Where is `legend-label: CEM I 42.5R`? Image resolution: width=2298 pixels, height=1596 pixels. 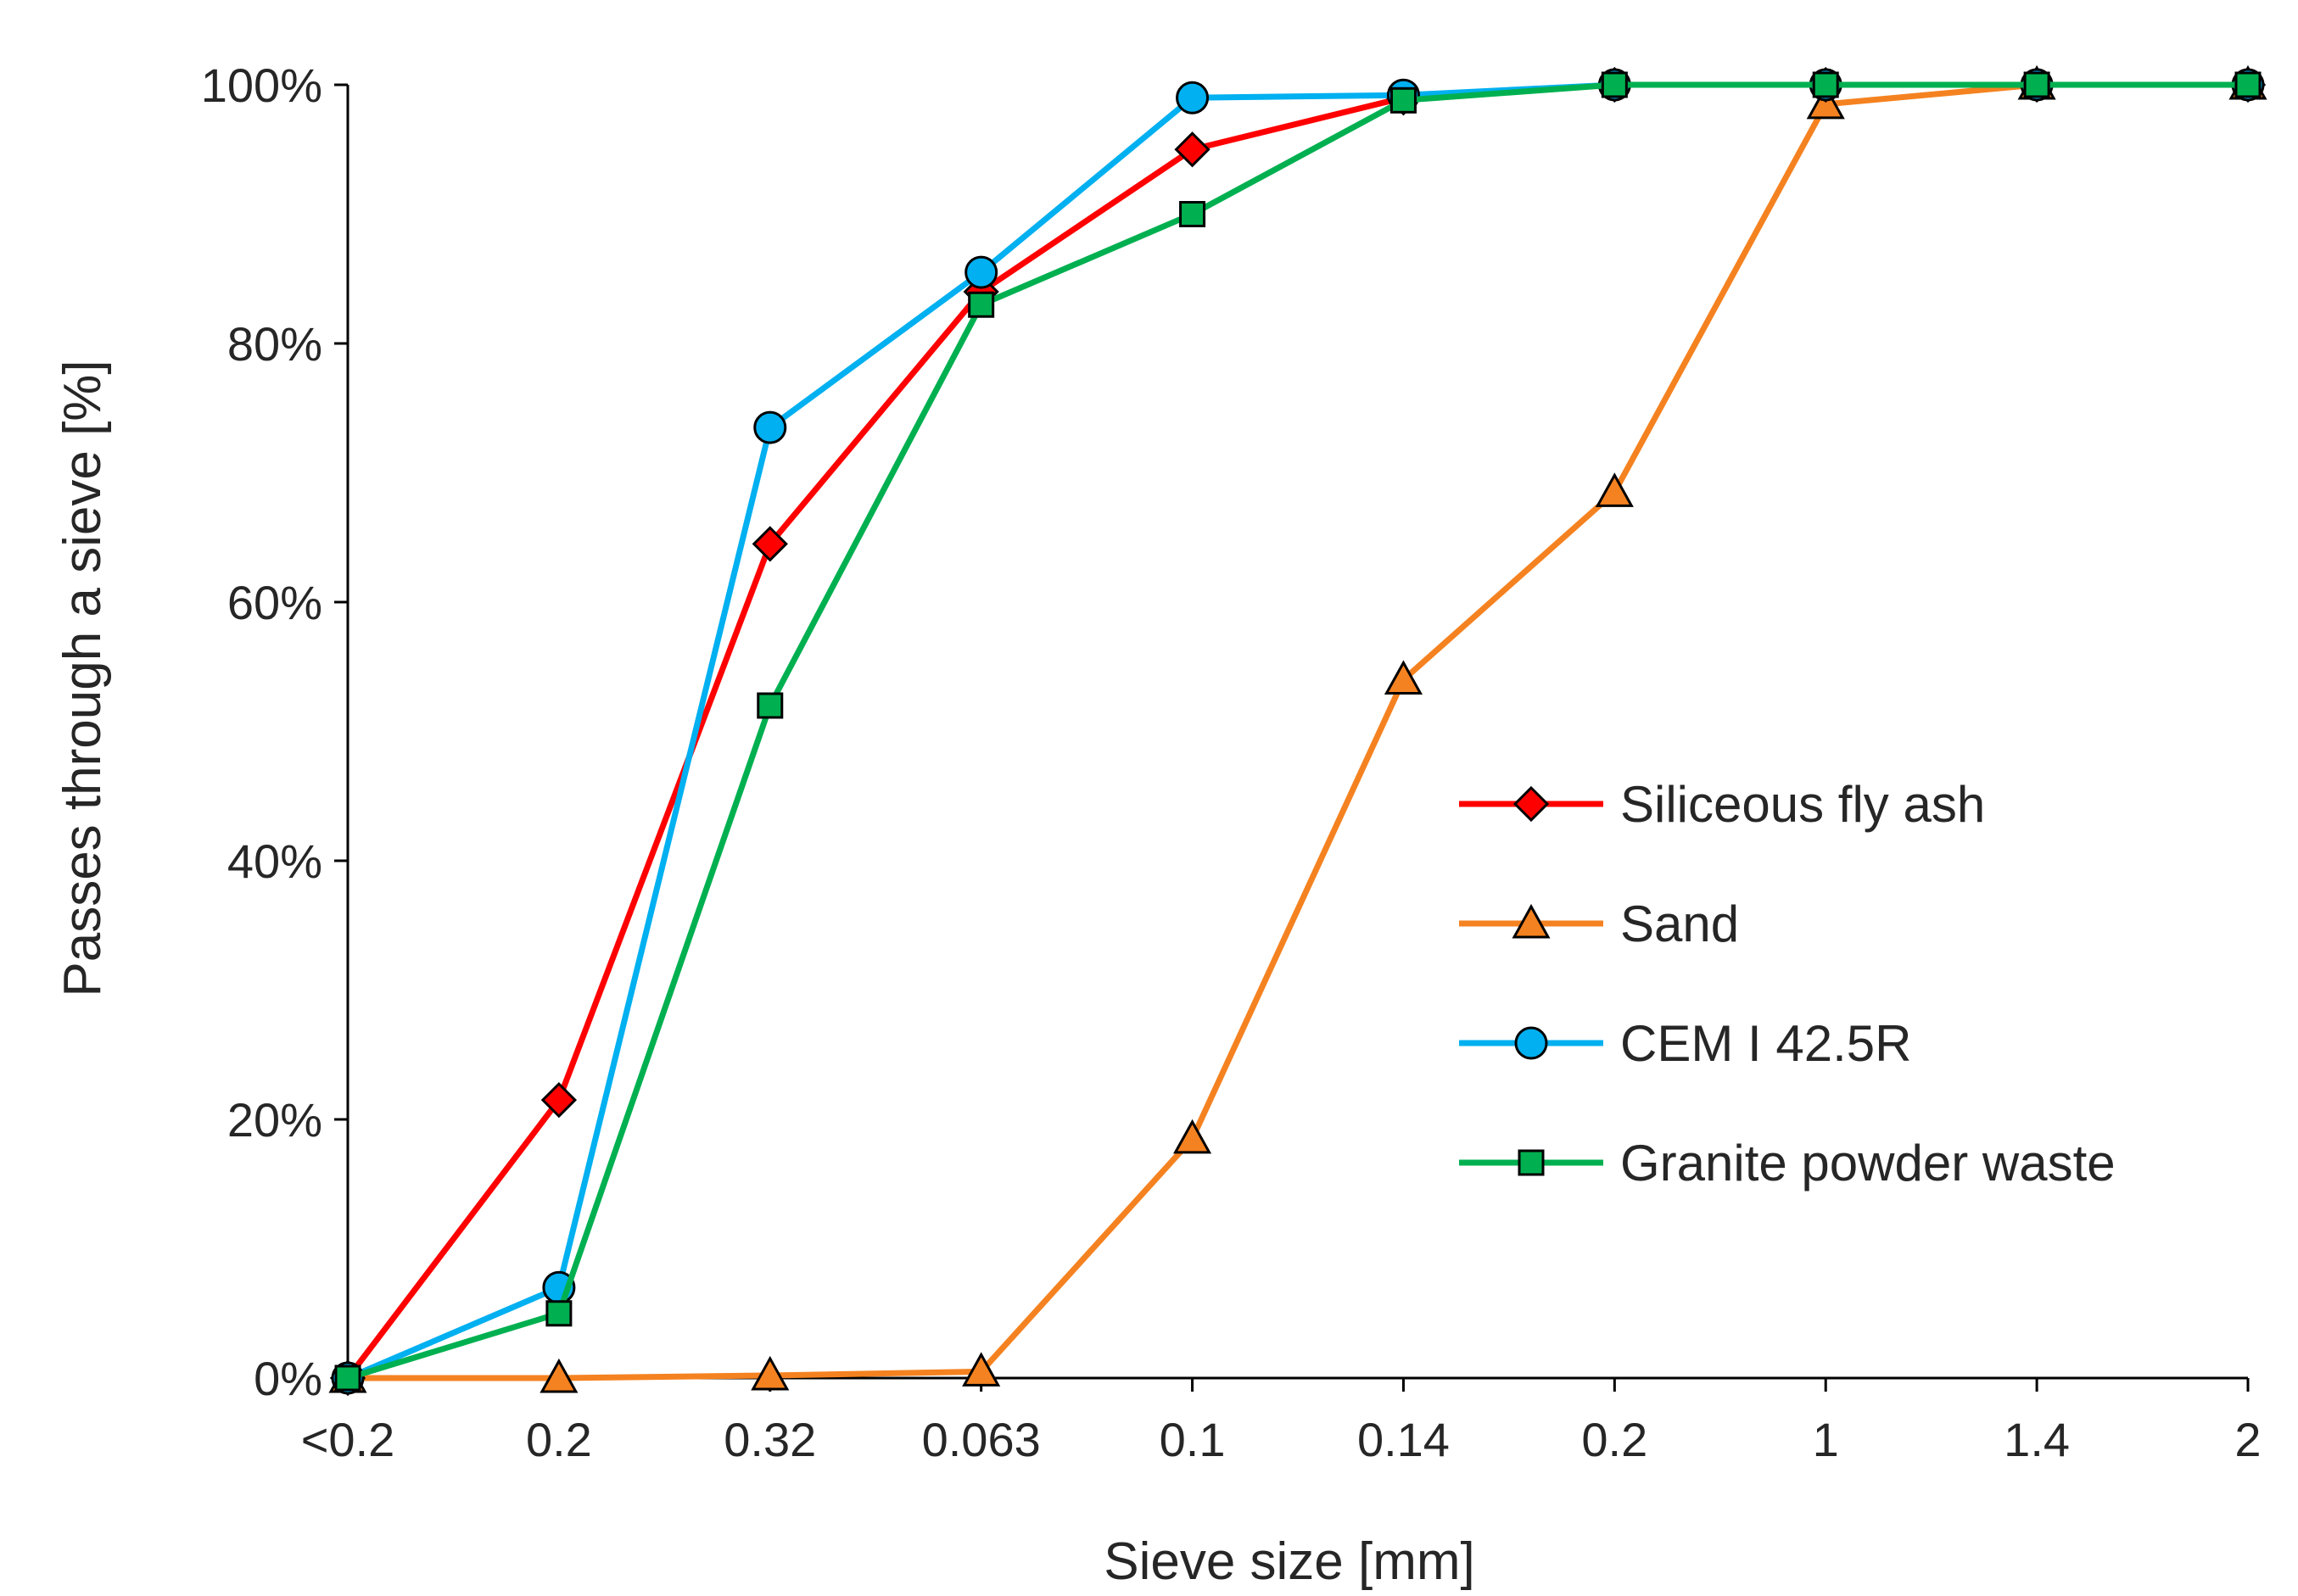
legend-label: CEM I 42.5R is located at coordinates (1765, 1043).